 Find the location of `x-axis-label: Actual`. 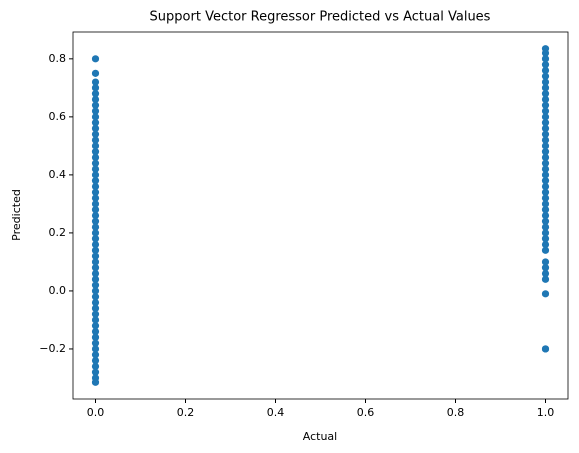

x-axis-label: Actual is located at coordinates (320, 436).